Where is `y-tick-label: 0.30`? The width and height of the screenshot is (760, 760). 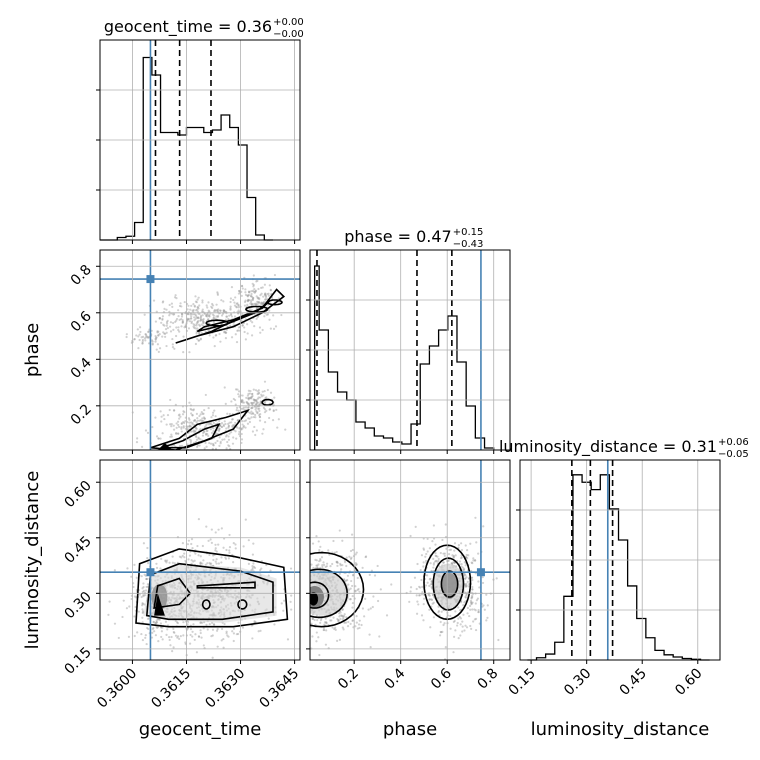
y-tick-label: 0.30 is located at coordinates (77, 605).